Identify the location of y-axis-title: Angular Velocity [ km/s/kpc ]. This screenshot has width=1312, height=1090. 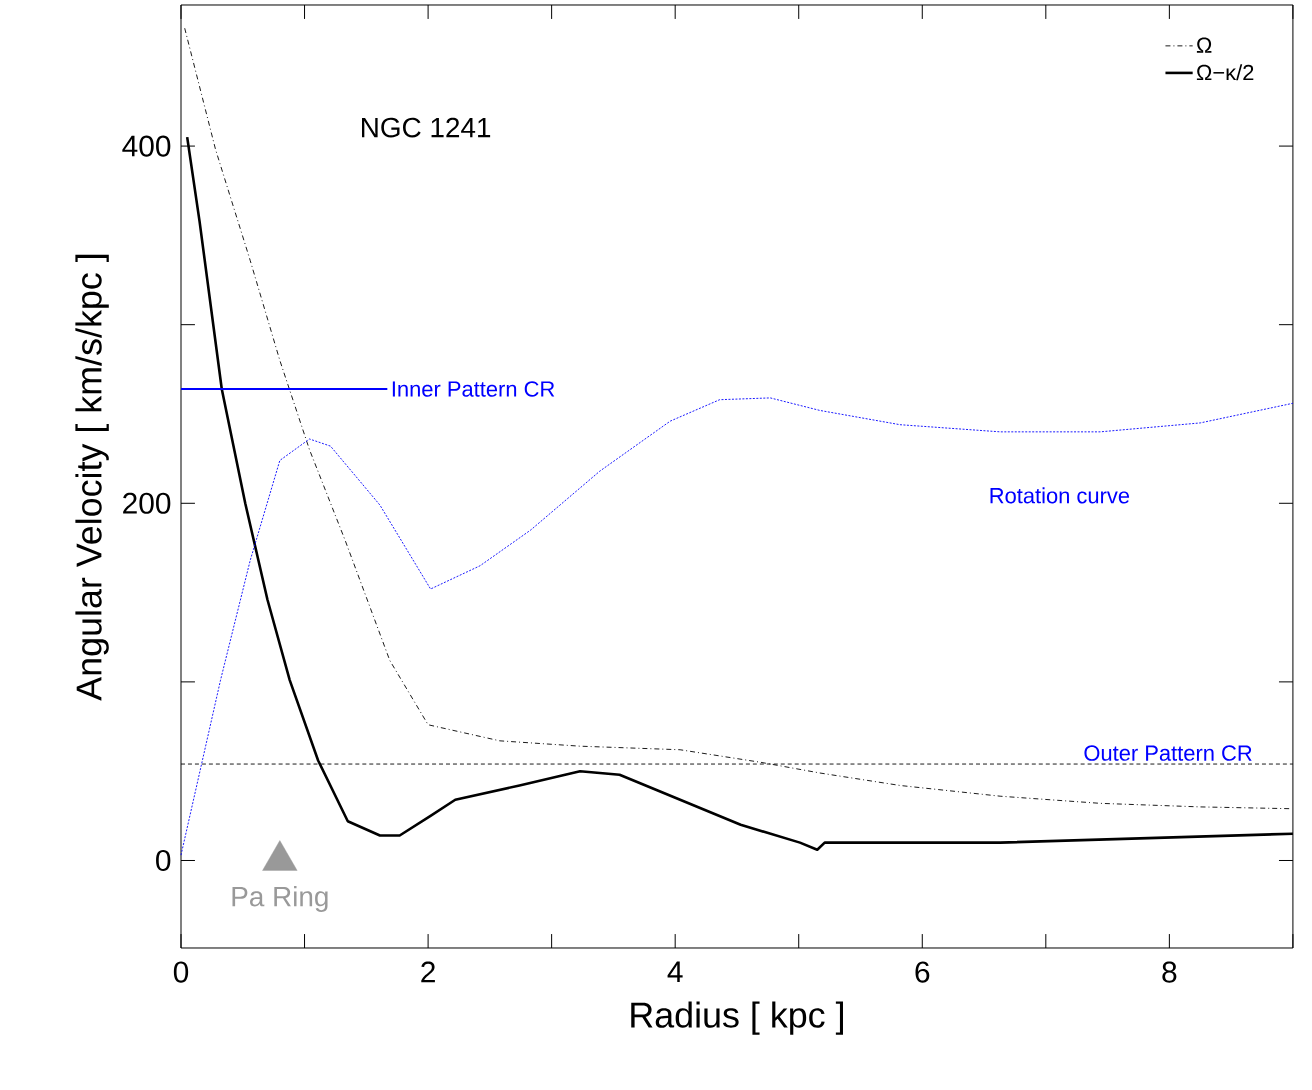
(92, 477).